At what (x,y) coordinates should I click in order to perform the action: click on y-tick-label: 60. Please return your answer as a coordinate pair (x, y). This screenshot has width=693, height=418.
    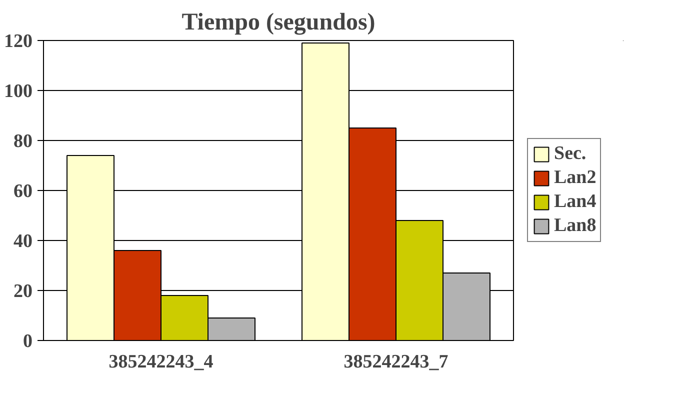
    Looking at the image, I should click on (23, 191).